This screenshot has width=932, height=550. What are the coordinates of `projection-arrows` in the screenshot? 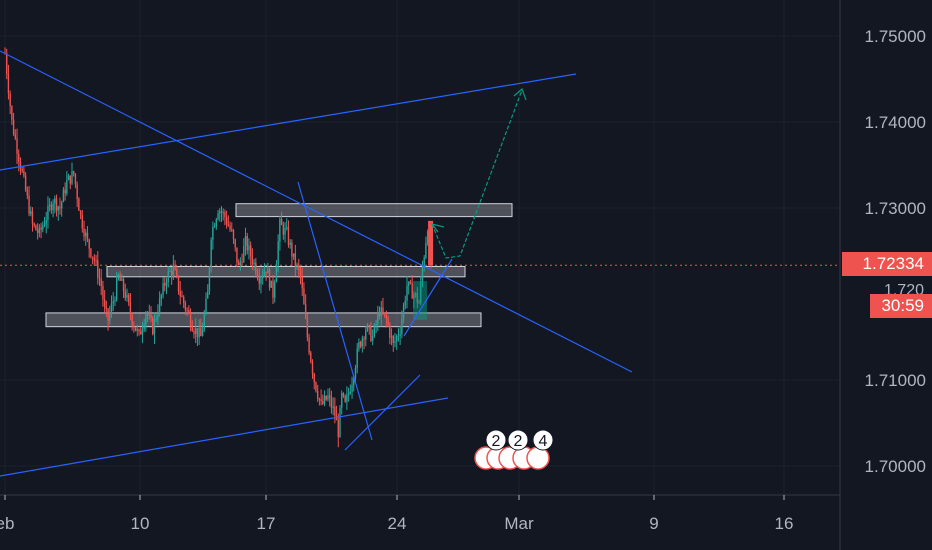 It's located at (478, 173).